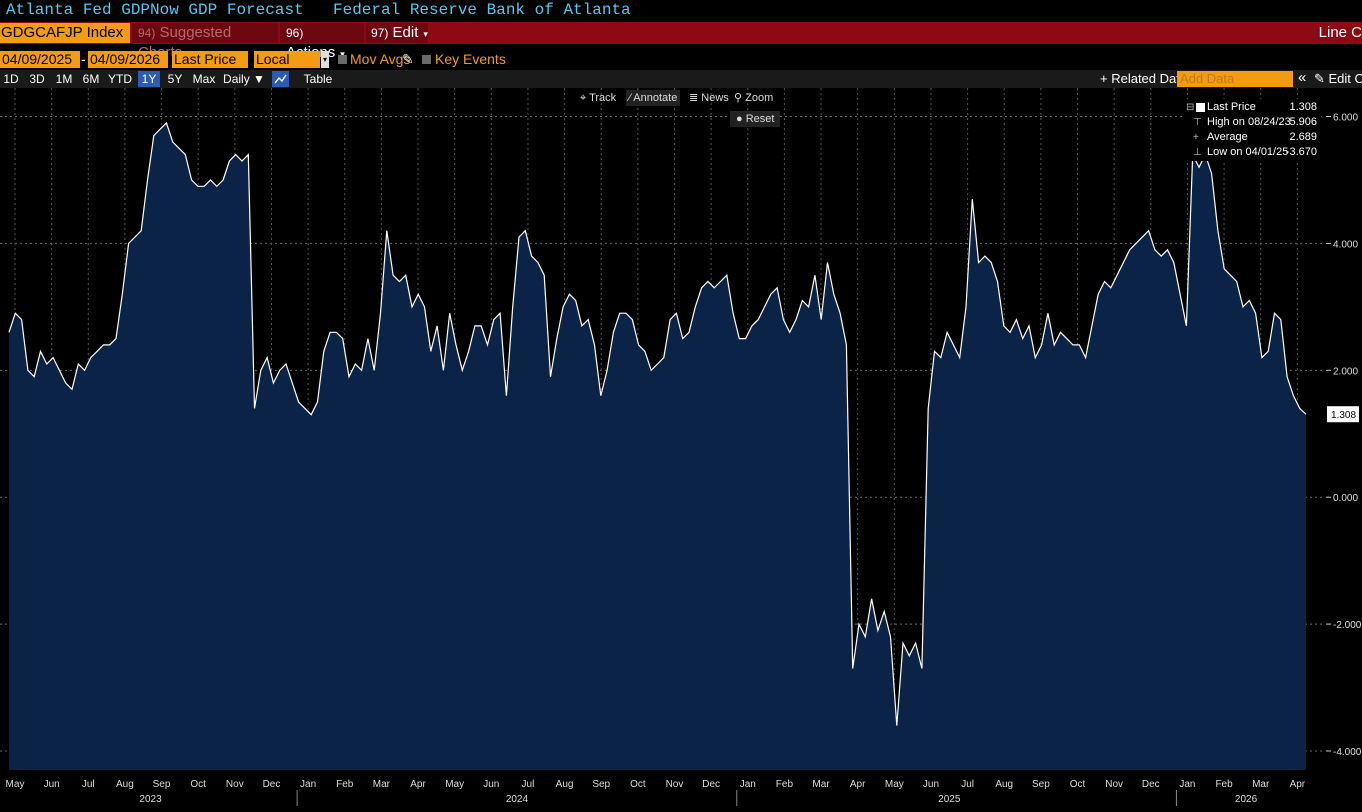  Describe the element at coordinates (426, 59) in the screenshot. I see `key-events-checkbox` at that location.